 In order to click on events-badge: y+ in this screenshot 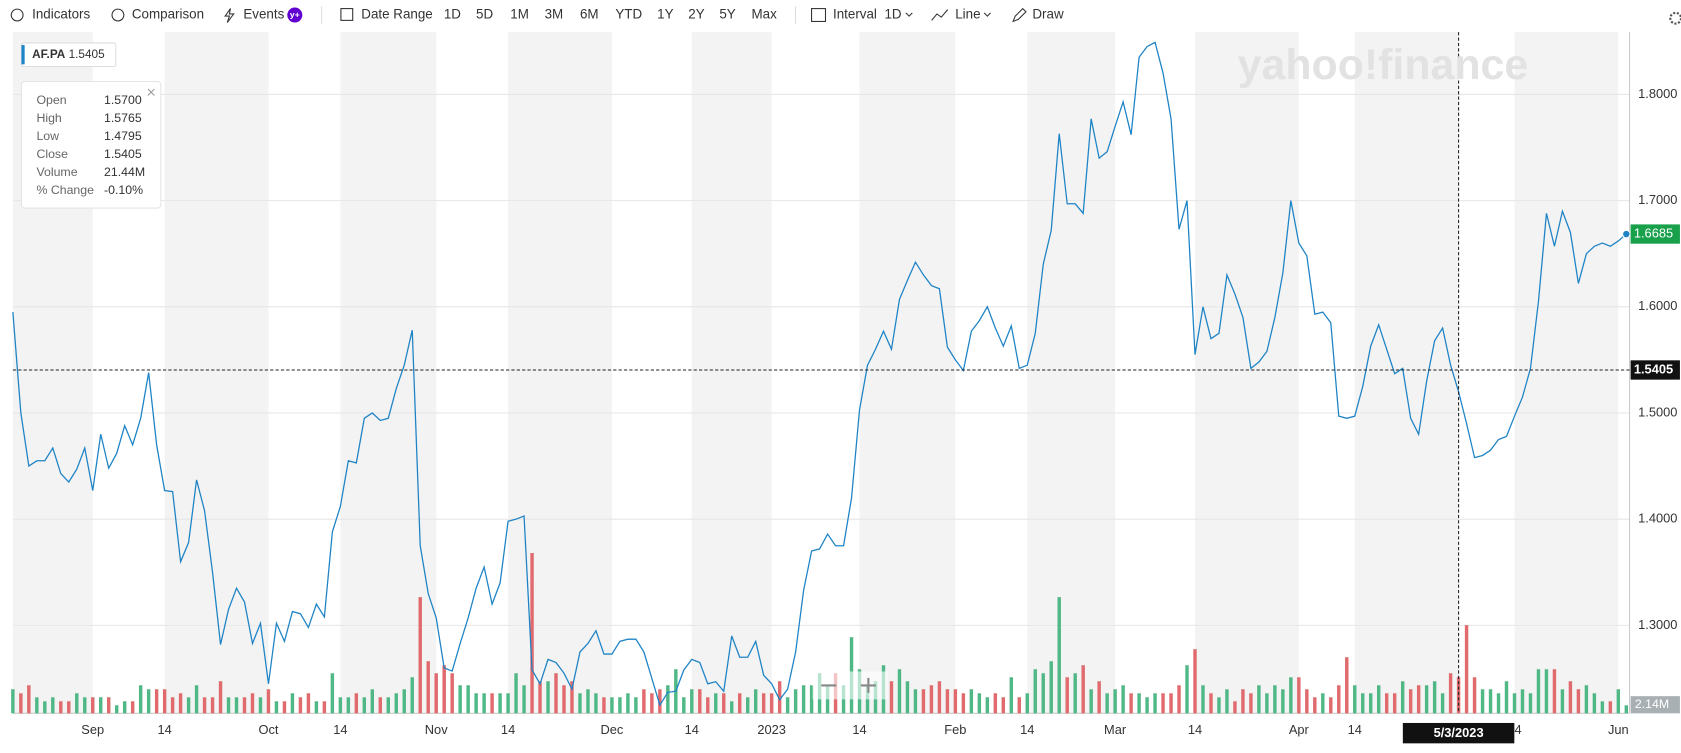, I will do `click(295, 14)`.